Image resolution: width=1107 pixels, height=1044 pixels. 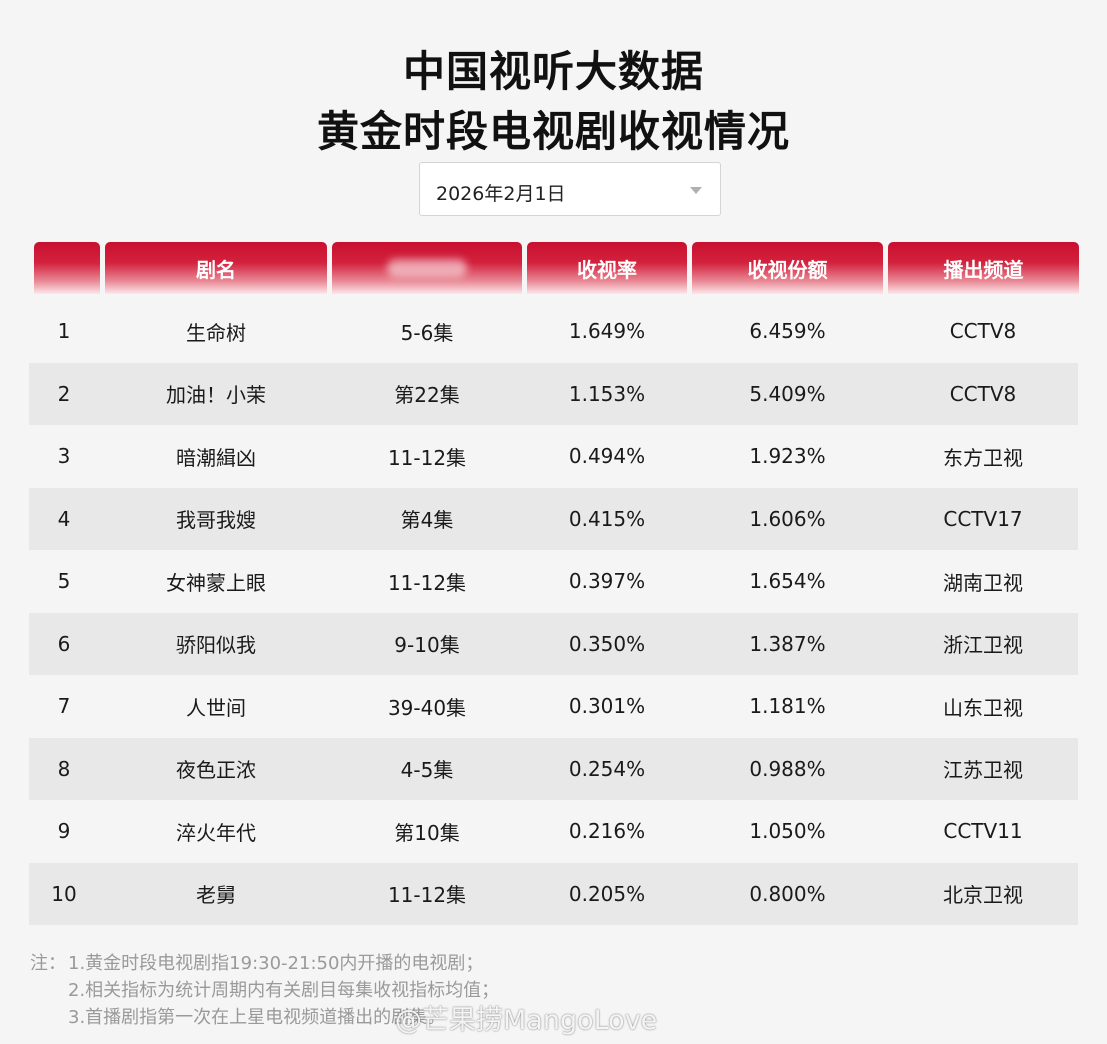 I want to click on cell-episodes: 4-5集, so click(x=427, y=770).